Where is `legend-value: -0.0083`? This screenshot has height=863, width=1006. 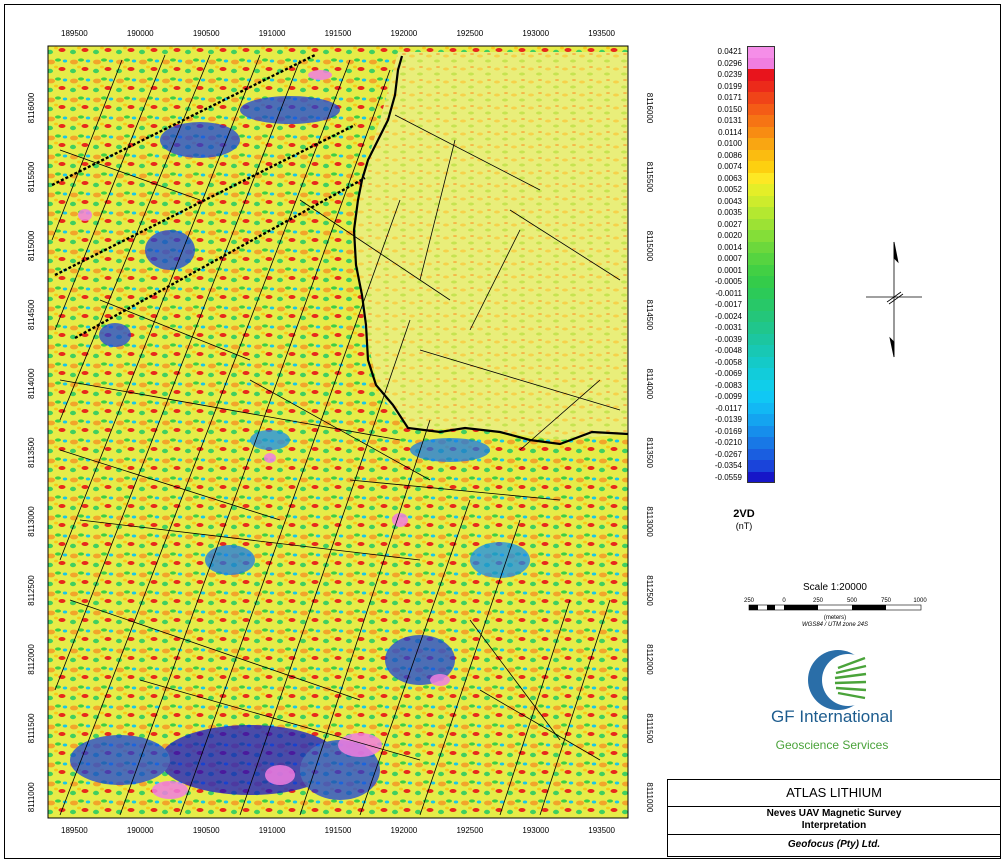 legend-value: -0.0083 is located at coordinates (728, 385).